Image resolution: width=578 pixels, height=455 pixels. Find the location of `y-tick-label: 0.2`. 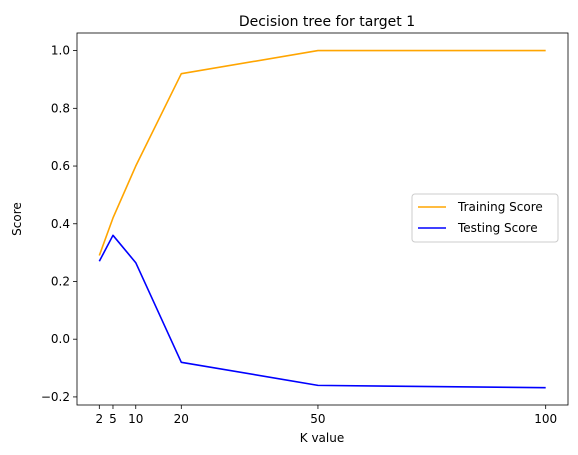

y-tick-label: 0.2 is located at coordinates (60, 281).